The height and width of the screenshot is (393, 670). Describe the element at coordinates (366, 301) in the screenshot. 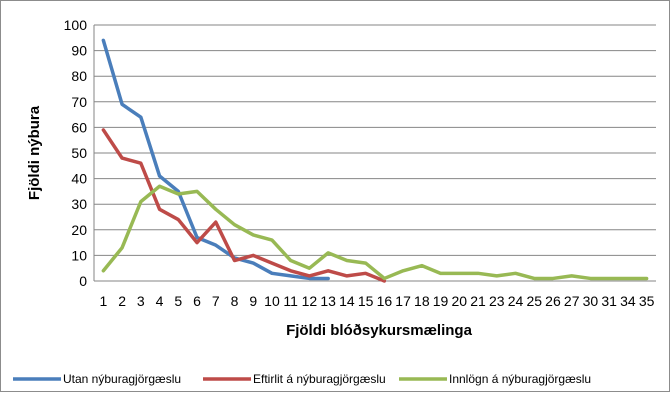

I see `x-tick-label: 15` at that location.